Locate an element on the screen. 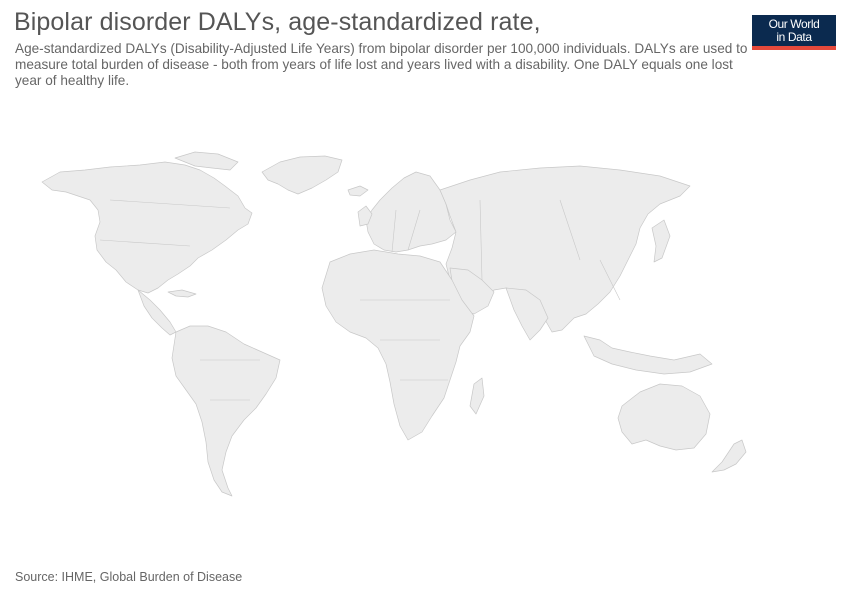 The width and height of the screenshot is (850, 600). region-india is located at coordinates (527, 314).